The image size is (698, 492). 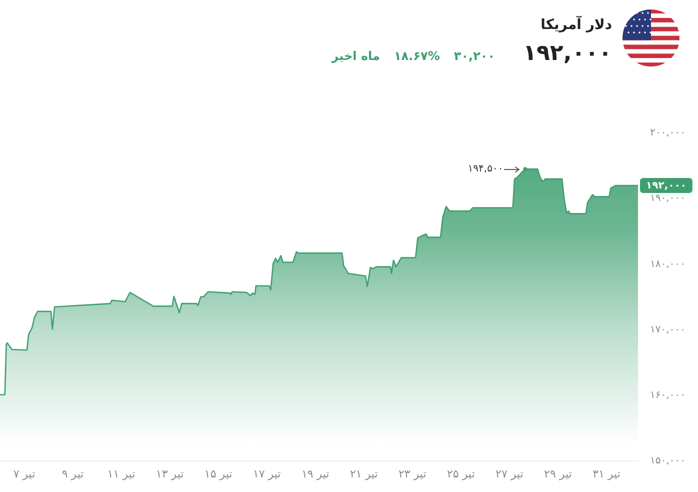 I want to click on annotation: ۱۹۴,۵۰۰, so click(x=486, y=169).